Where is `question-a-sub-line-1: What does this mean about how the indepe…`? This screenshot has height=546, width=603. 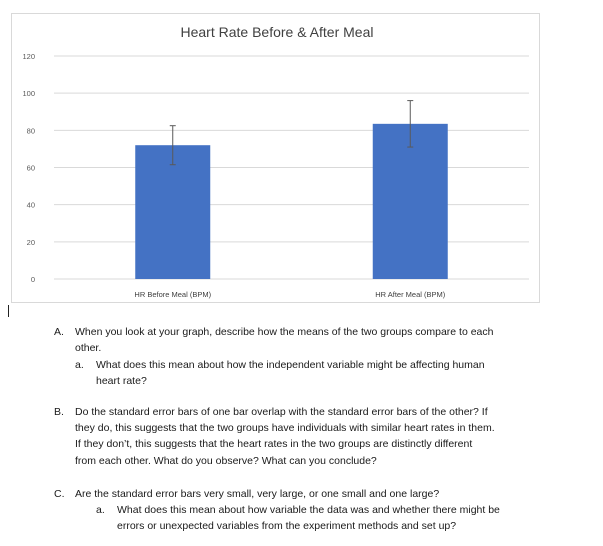 question-a-sub-line-1: What does this mean about how the indepe… is located at coordinates (290, 365).